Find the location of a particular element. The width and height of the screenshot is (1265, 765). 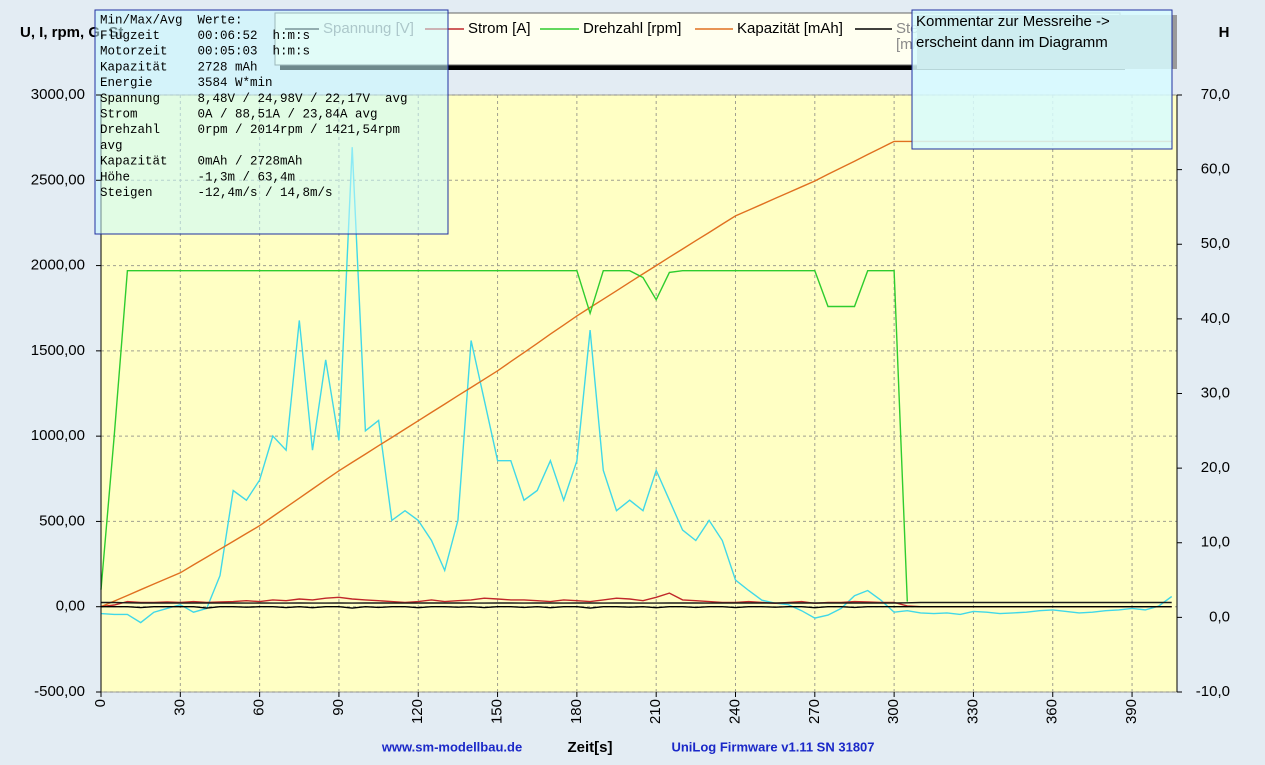

y-tick-label: 500,00 is located at coordinates (62, 520).